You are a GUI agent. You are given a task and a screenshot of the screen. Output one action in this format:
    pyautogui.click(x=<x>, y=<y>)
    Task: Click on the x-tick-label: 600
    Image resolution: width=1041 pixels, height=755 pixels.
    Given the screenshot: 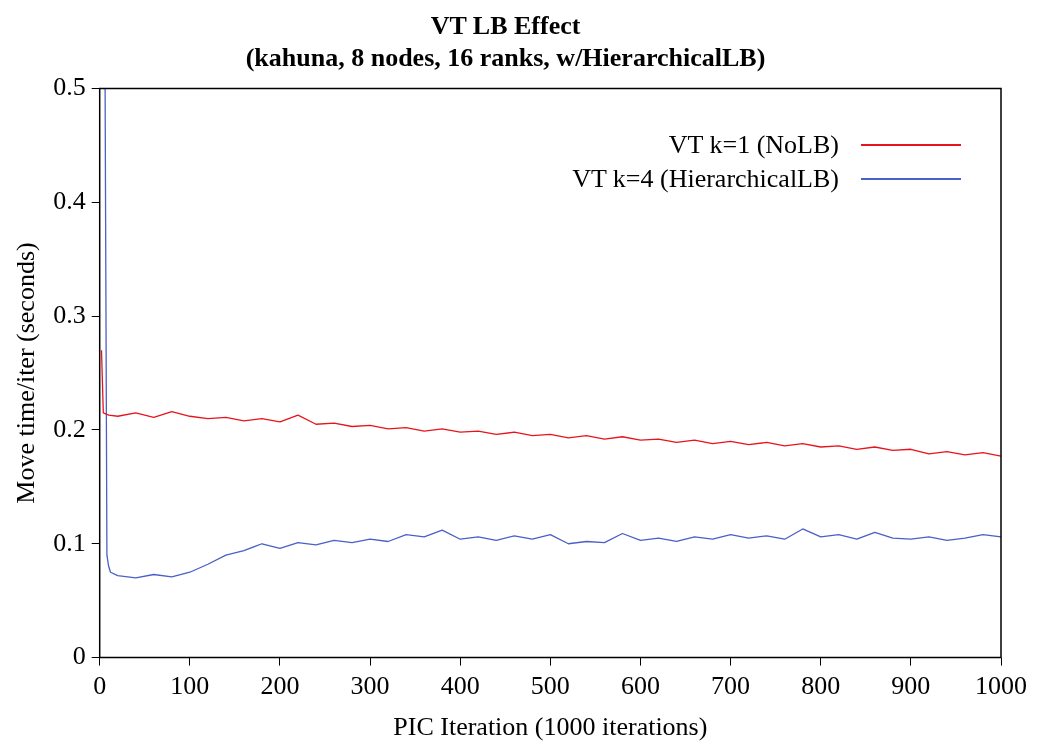 What is the action you would take?
    pyautogui.click(x=640, y=686)
    